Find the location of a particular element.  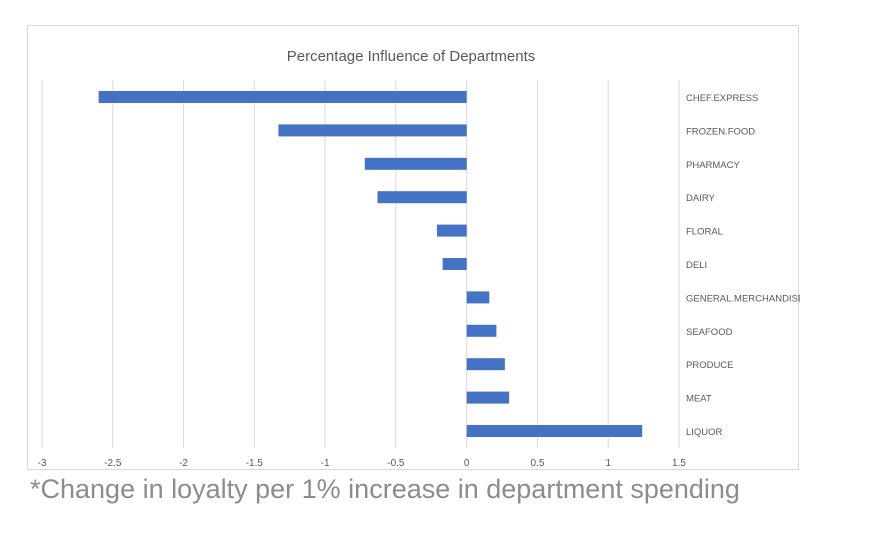

category-label: FLORAL is located at coordinates (704, 232).